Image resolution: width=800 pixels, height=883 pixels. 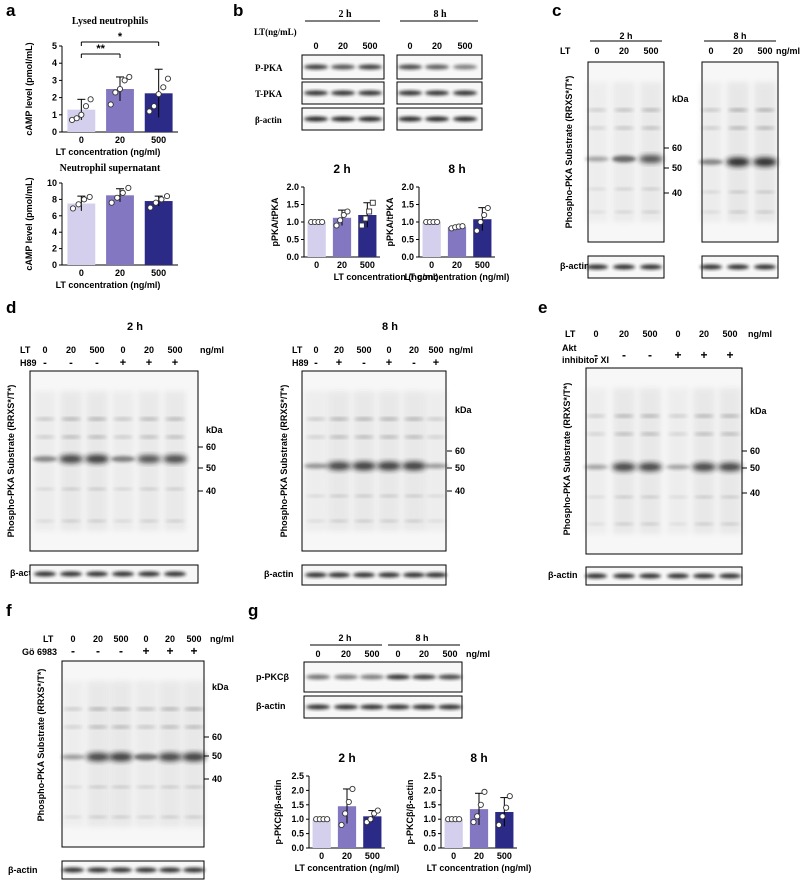 I want to click on x-tick-label: 500, so click(x=504, y=856).